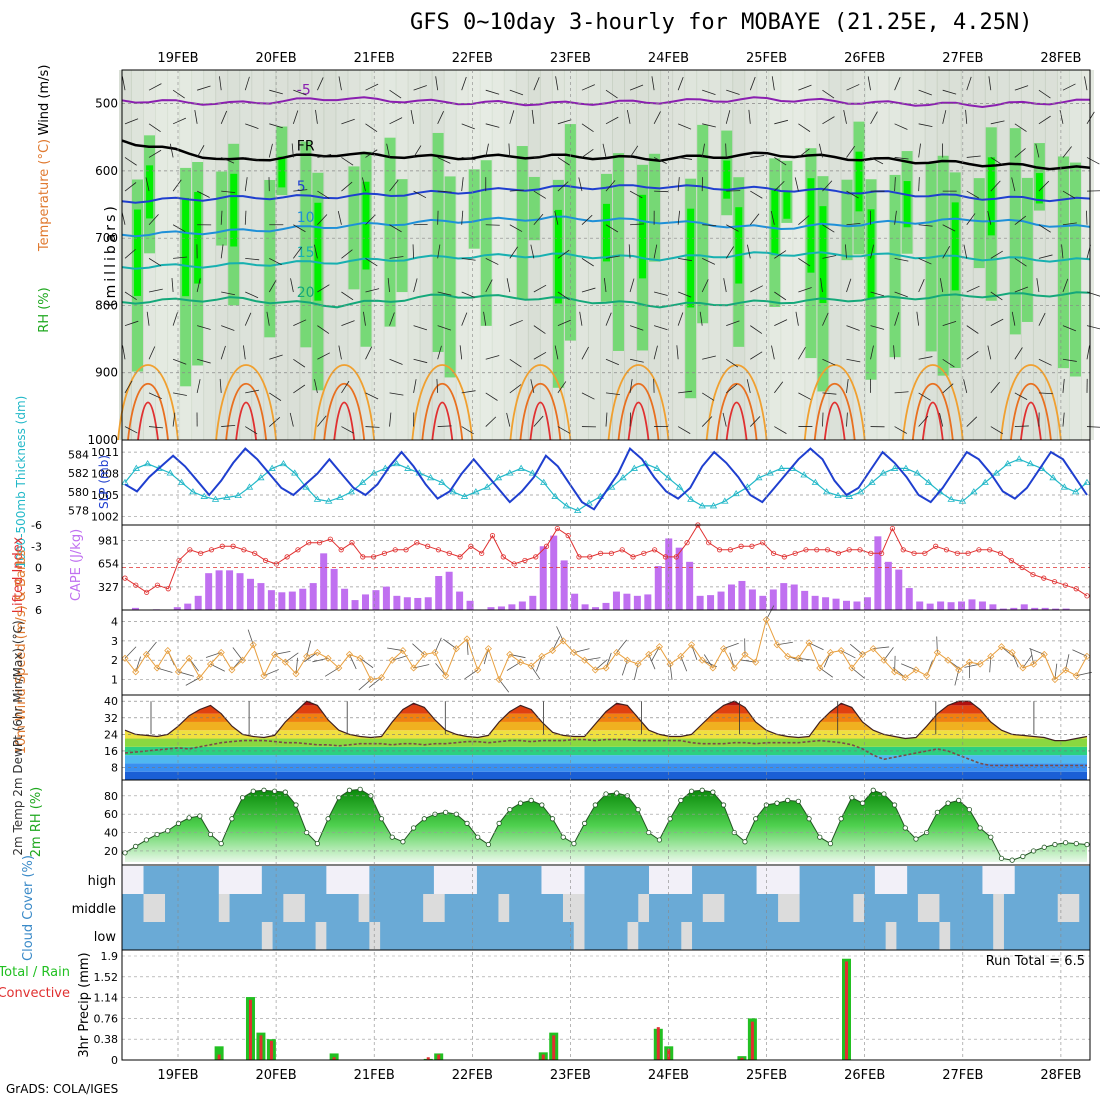  I want to click on isotherm-label: -5, so click(304, 90).